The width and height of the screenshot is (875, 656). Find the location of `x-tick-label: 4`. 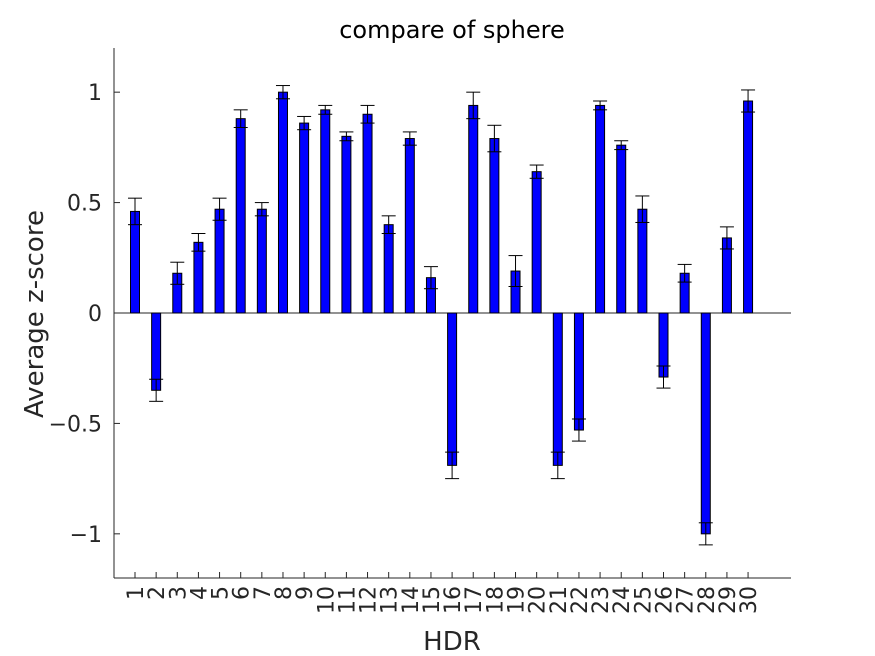

x-tick-label: 4 is located at coordinates (199, 593).